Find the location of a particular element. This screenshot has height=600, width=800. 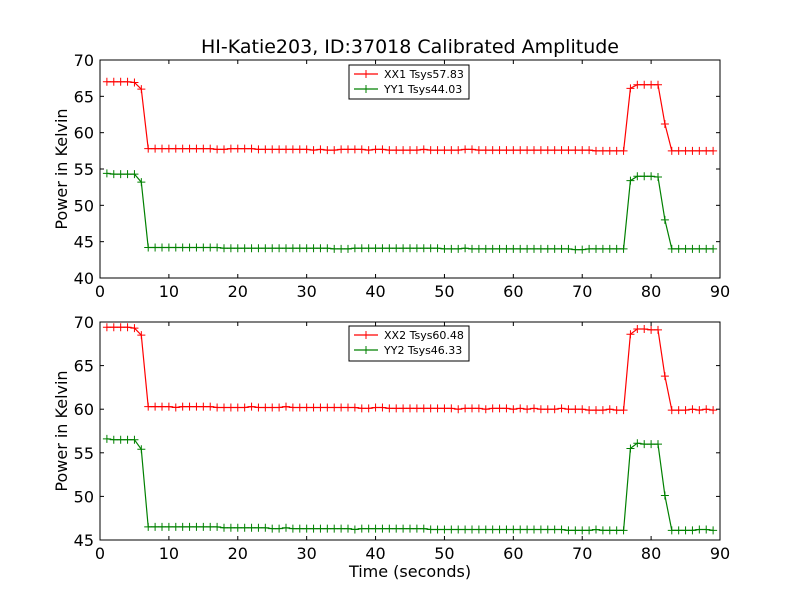

legend: XX2 Tsys60.48 YY2 Tsys46.33 is located at coordinates (409, 343).